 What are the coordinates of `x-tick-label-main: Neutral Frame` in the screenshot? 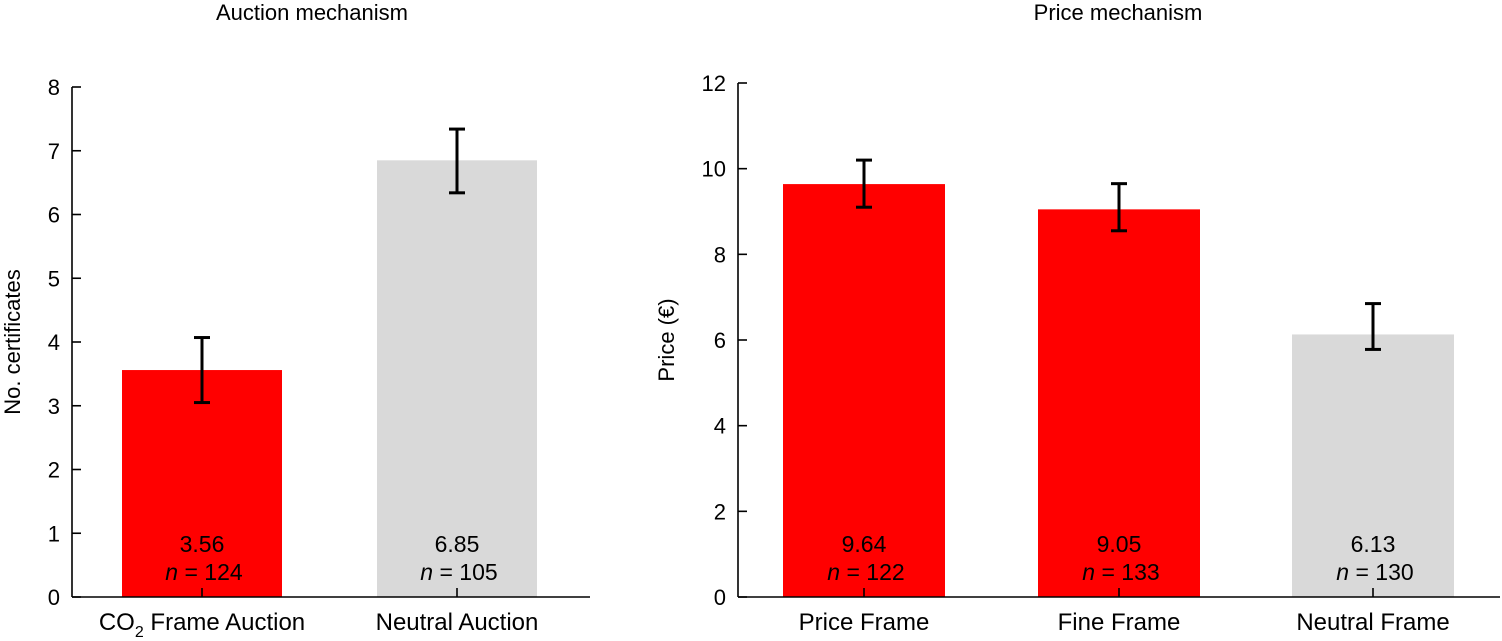 It's located at (1372, 622).